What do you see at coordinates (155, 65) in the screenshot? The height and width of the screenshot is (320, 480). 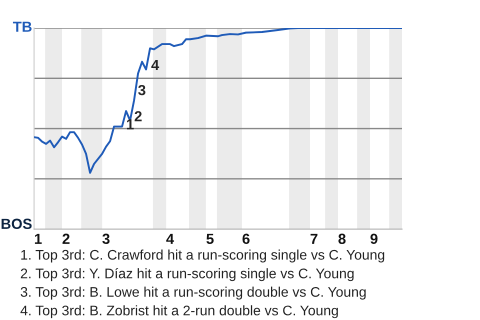 I see `annotation: 4` at bounding box center [155, 65].